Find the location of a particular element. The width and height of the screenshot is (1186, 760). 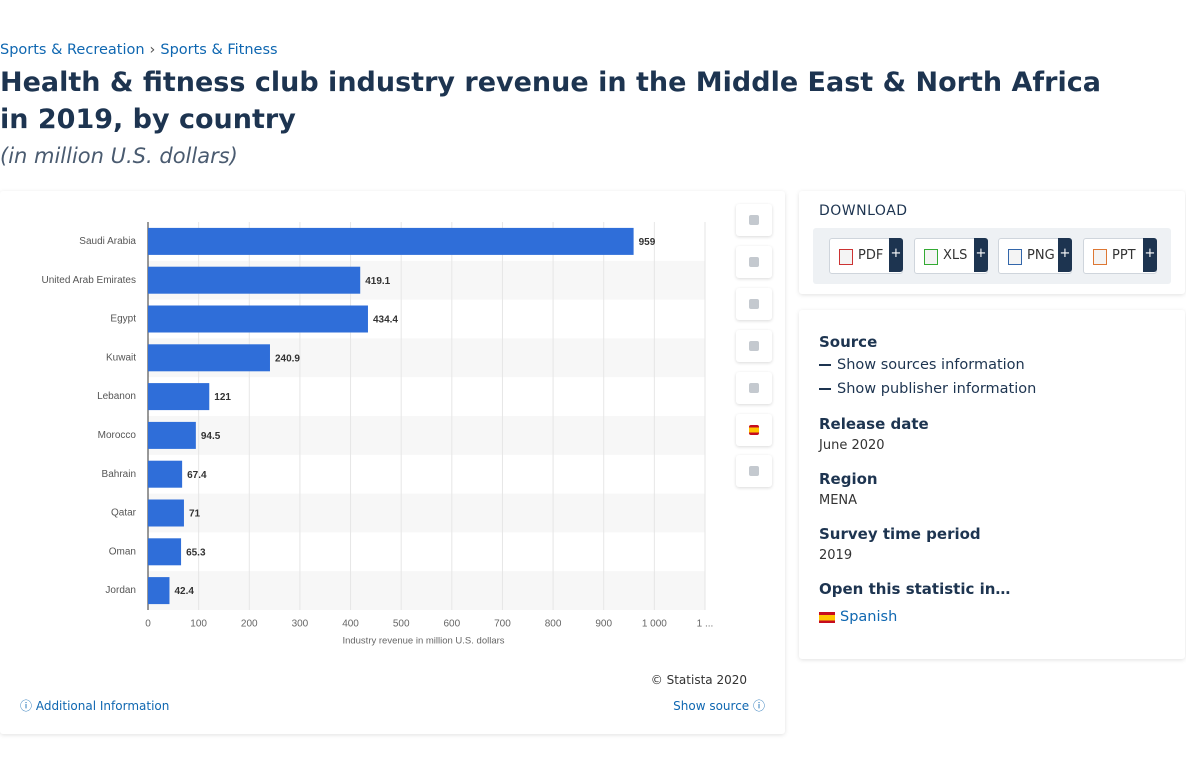

download-button: XLS + is located at coordinates (951, 256).